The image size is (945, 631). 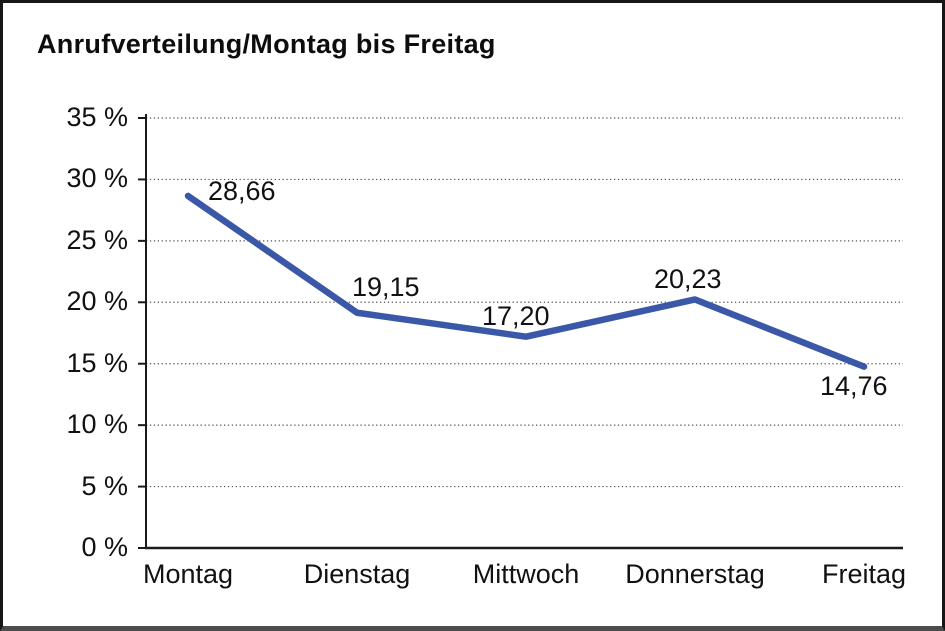 What do you see at coordinates (526, 574) in the screenshot?
I see `x-category-label: Mittwoch` at bounding box center [526, 574].